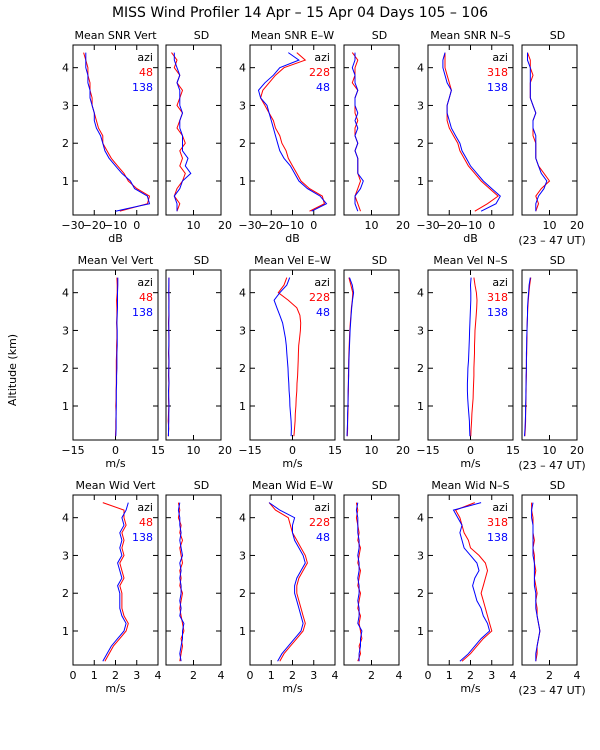  Describe the element at coordinates (292, 35) in the screenshot. I see `mean-panel-title: Mean SNR E–W` at that location.